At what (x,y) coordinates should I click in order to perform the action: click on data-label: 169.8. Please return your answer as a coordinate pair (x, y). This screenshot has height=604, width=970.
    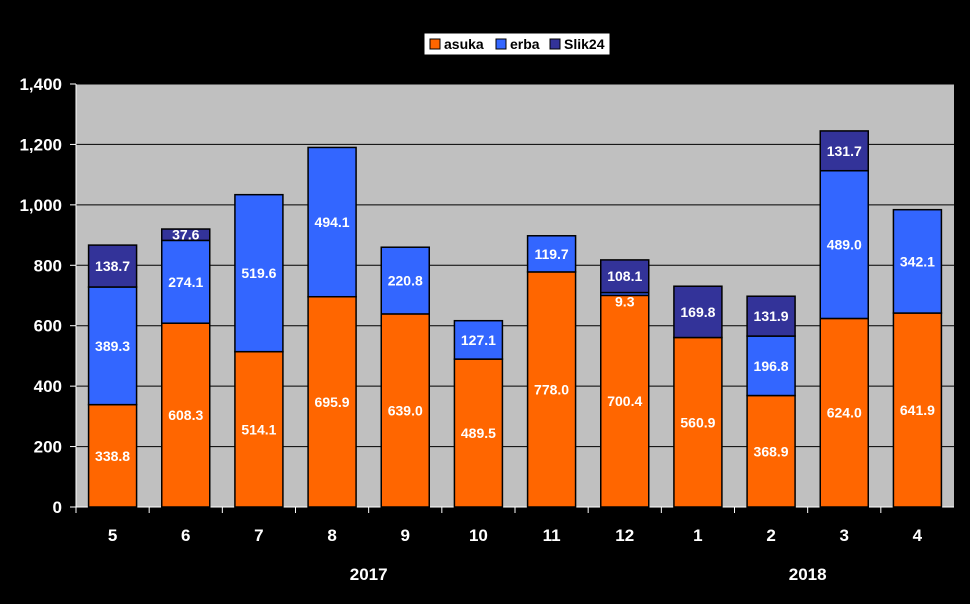
    Looking at the image, I should click on (697, 312).